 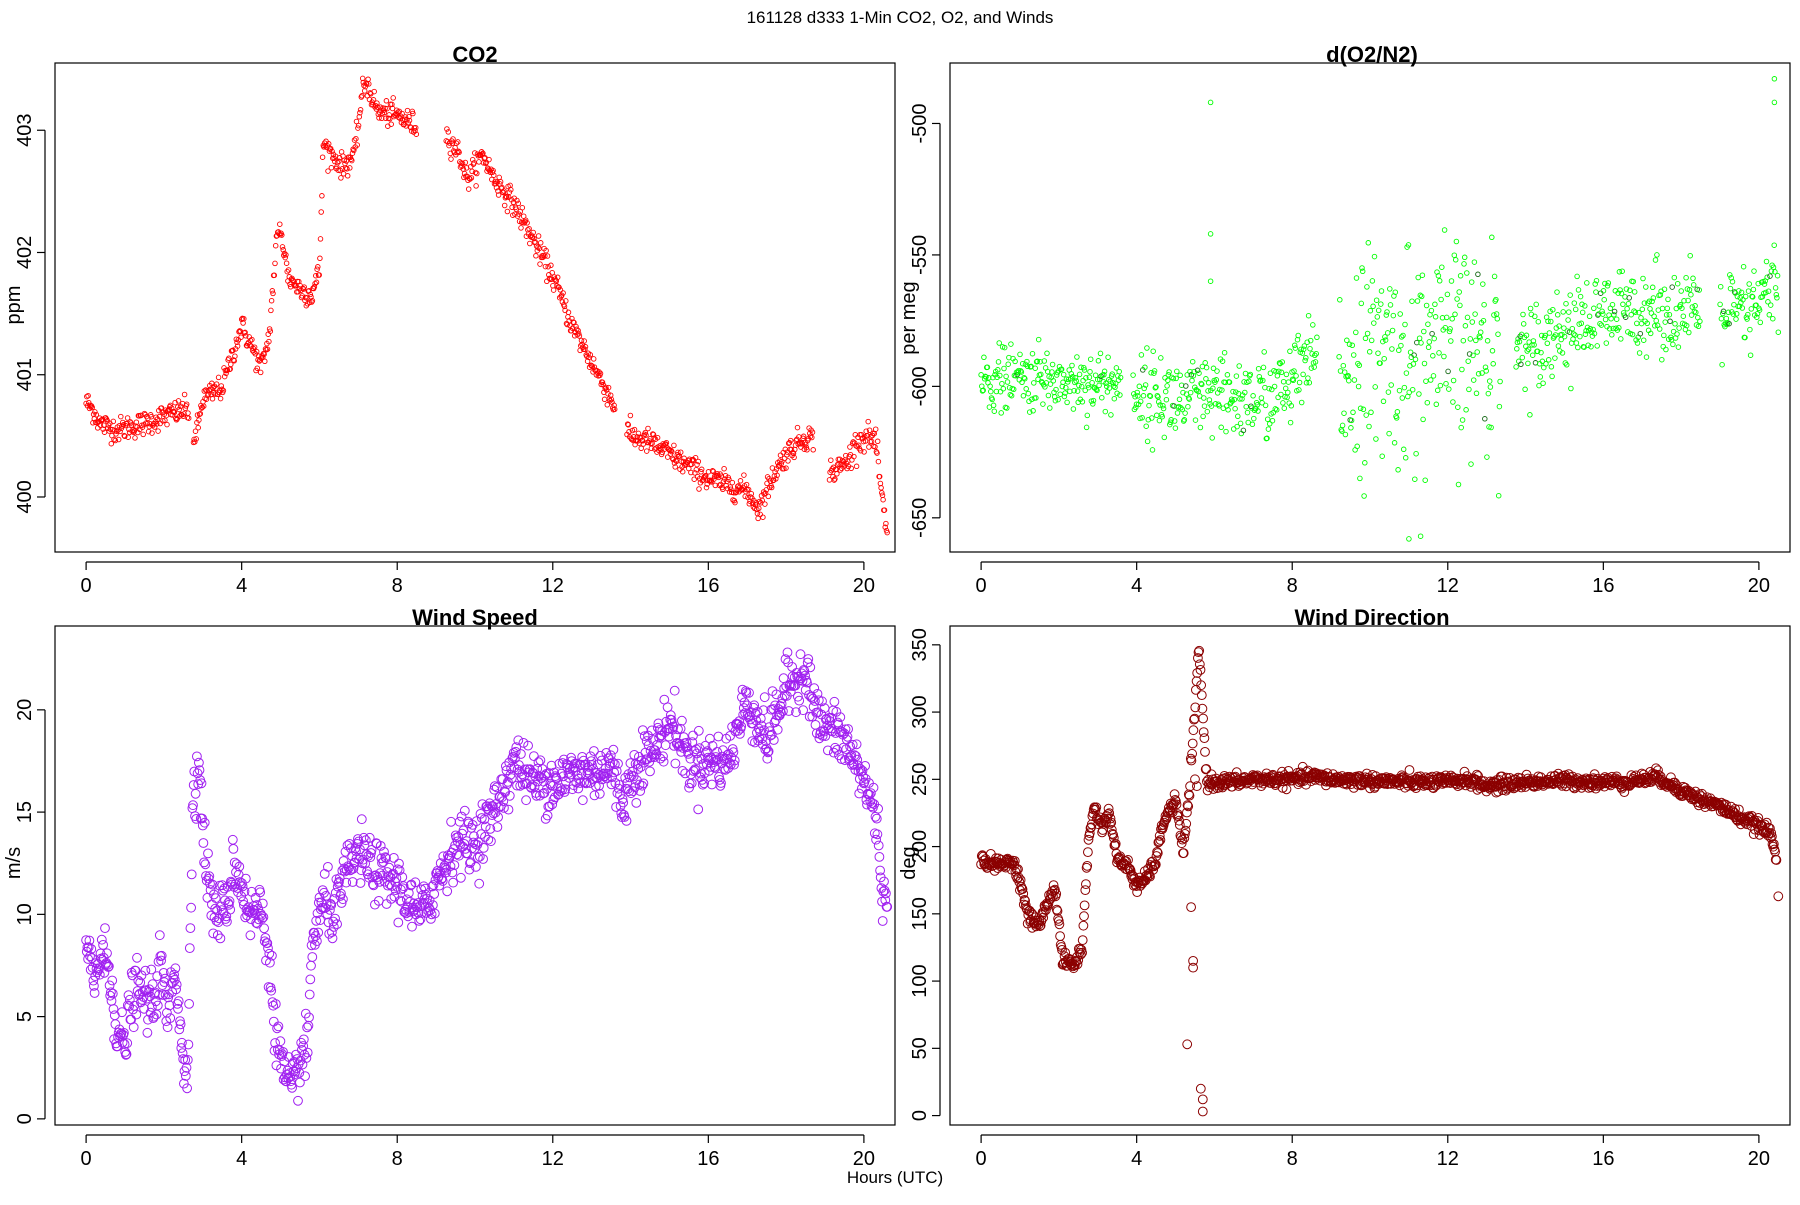 What do you see at coordinates (1292, 586) in the screenshot?
I see `o2-x-tick-label: 8` at bounding box center [1292, 586].